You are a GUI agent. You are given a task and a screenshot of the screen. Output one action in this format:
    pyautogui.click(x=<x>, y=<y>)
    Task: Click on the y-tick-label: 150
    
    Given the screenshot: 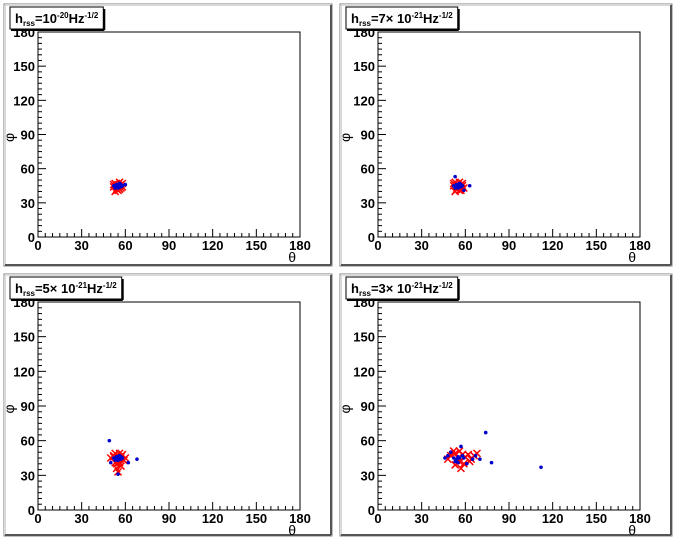 What is the action you would take?
    pyautogui.click(x=364, y=66)
    